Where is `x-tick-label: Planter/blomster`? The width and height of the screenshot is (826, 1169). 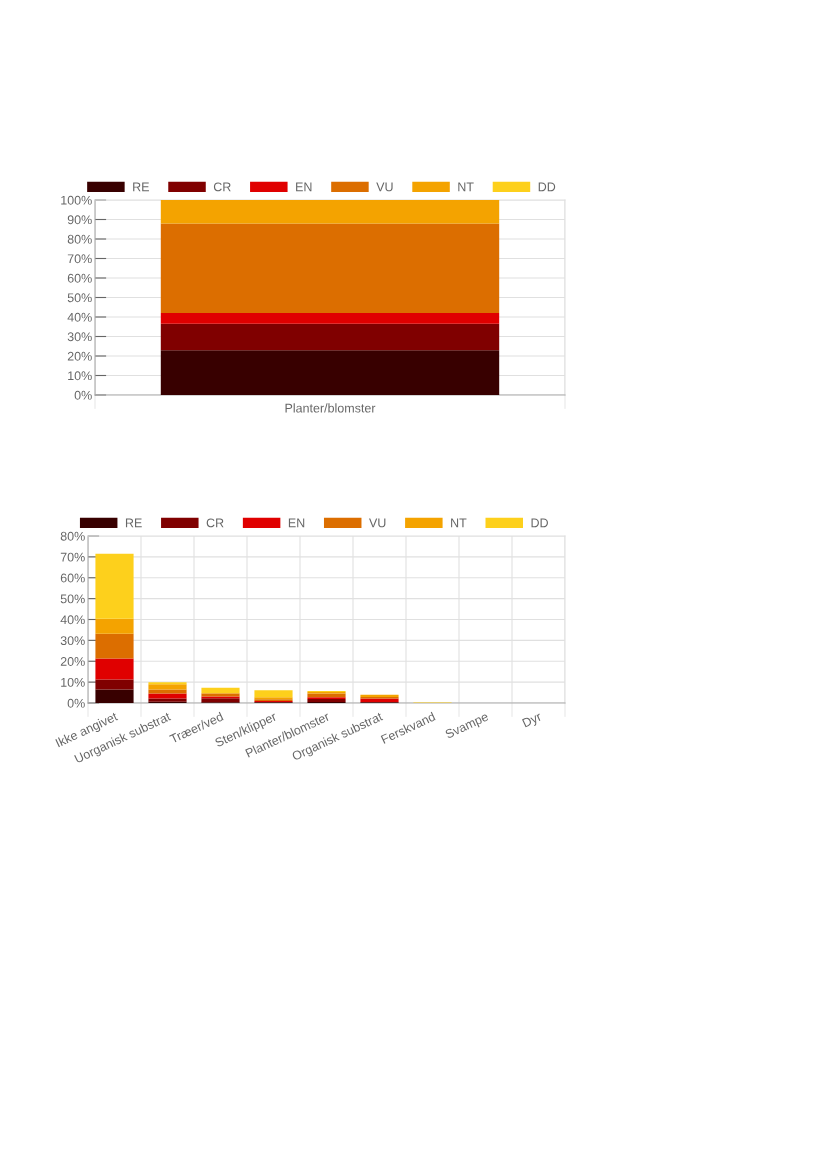 x-tick-label: Planter/blomster is located at coordinates (330, 408).